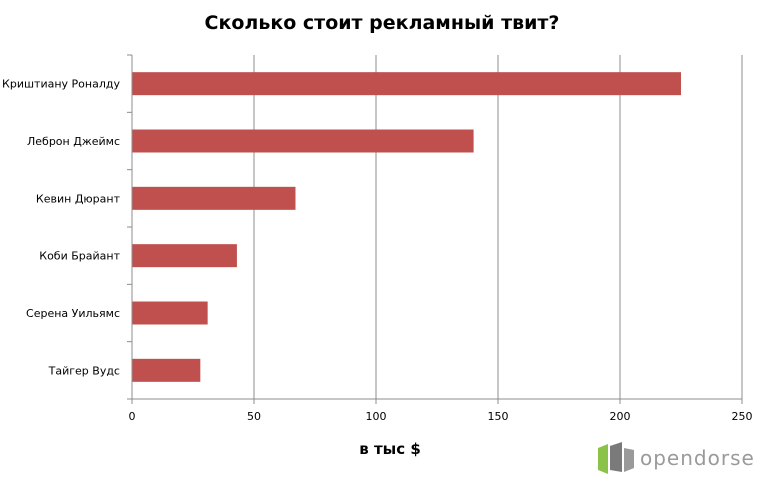 The height and width of the screenshot is (489, 764). I want to click on category-label: Кевин Дюрант, so click(78, 198).